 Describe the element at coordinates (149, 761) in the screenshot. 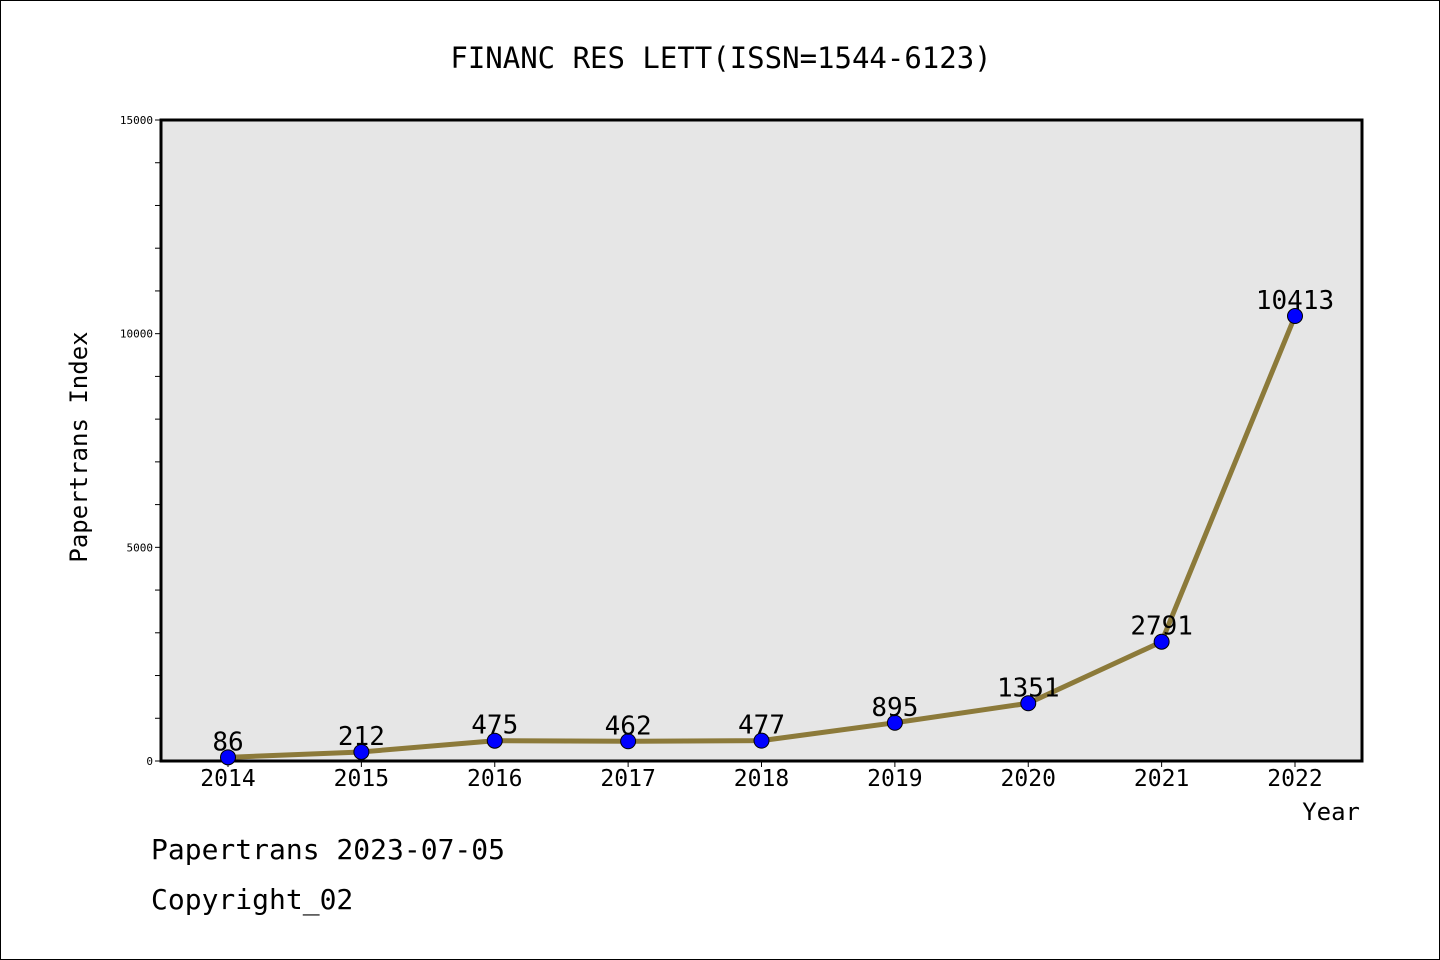

I see `y-tick-label: 0` at that location.